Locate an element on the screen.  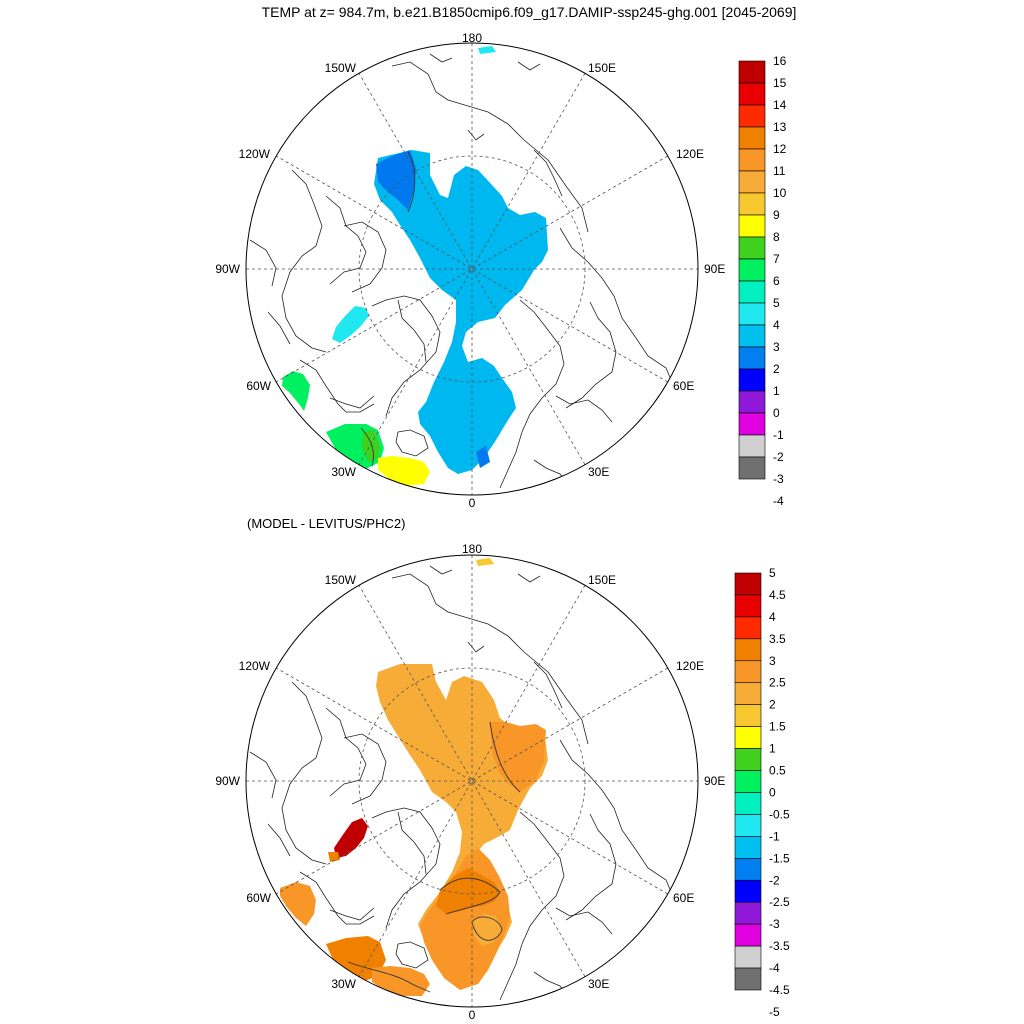
colorbar-tick-label: 7 is located at coordinates (776, 259).